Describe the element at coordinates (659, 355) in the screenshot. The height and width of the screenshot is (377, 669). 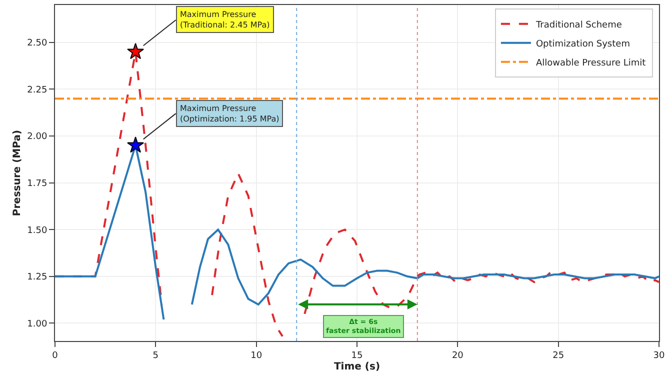
I see `x-tick-label: 30` at that location.